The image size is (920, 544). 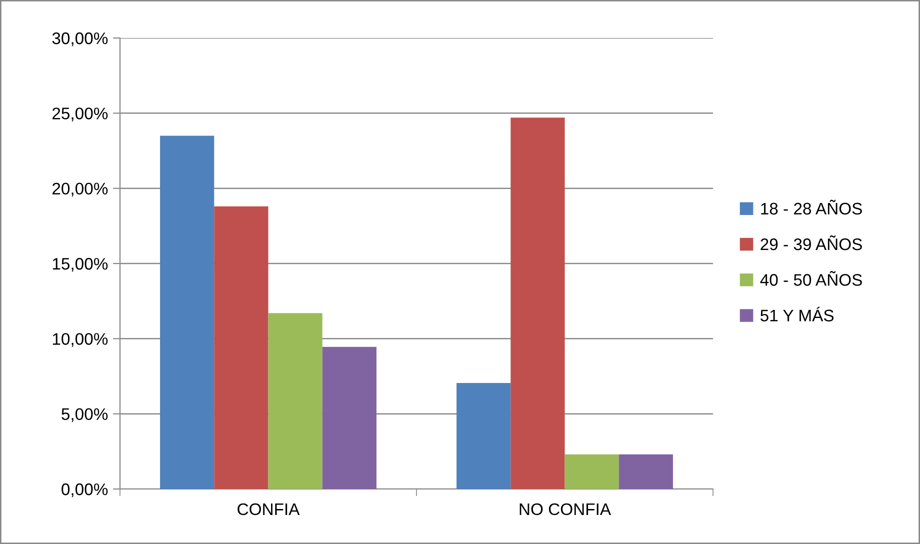 What do you see at coordinates (811, 207) in the screenshot?
I see `legend-label: 18 - 28 AÑOS` at bounding box center [811, 207].